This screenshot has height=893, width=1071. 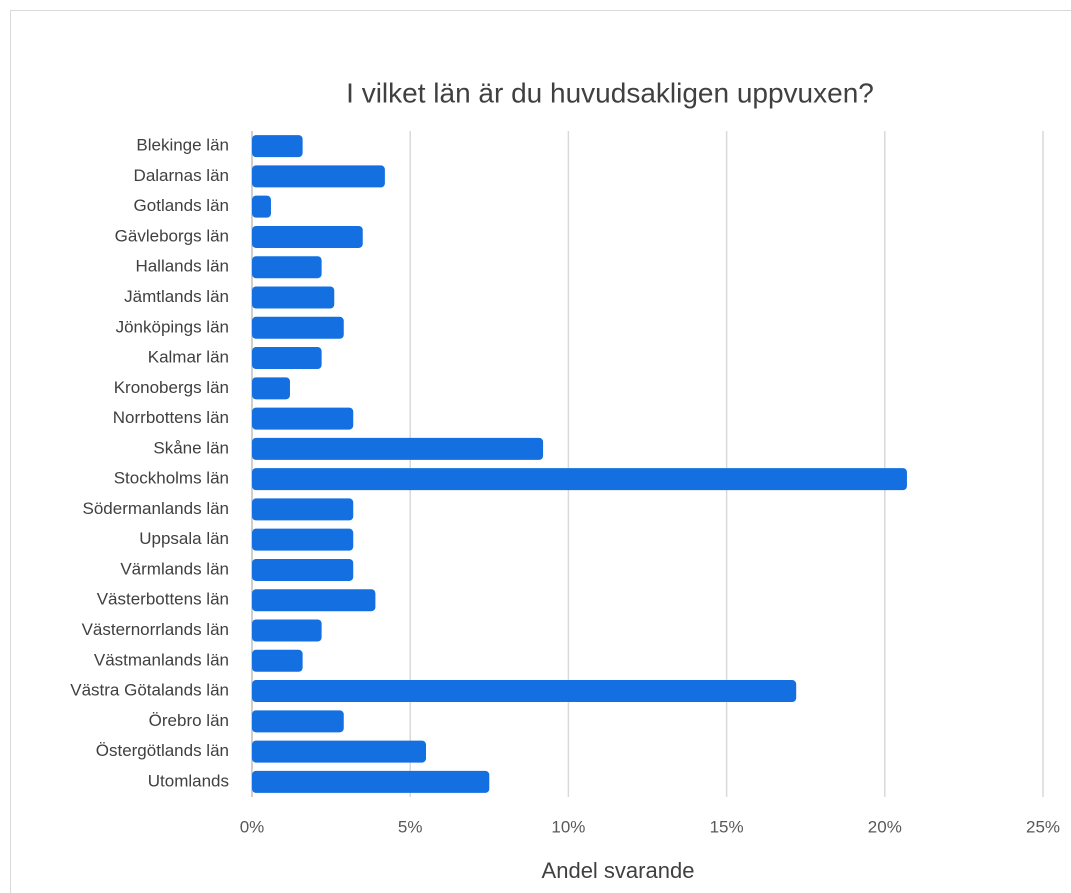 What do you see at coordinates (171, 387) in the screenshot?
I see `y-tick-label: Kronobergs län` at bounding box center [171, 387].